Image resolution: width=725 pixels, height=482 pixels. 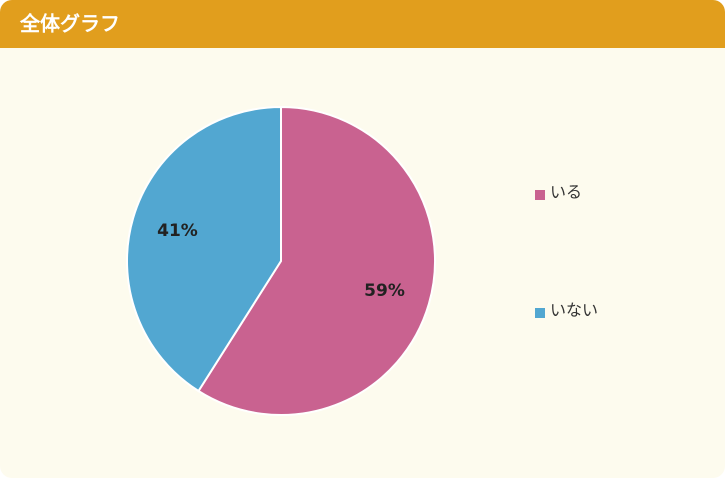 What do you see at coordinates (177, 231) in the screenshot?
I see `data-label: 41%` at bounding box center [177, 231].